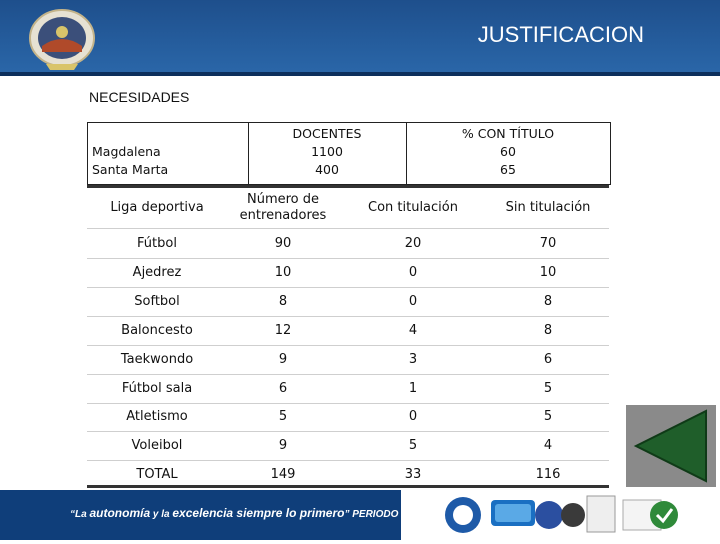 The image size is (720, 544). What do you see at coordinates (283, 416) in the screenshot?
I see `cell-entrenadores: 5` at bounding box center [283, 416].